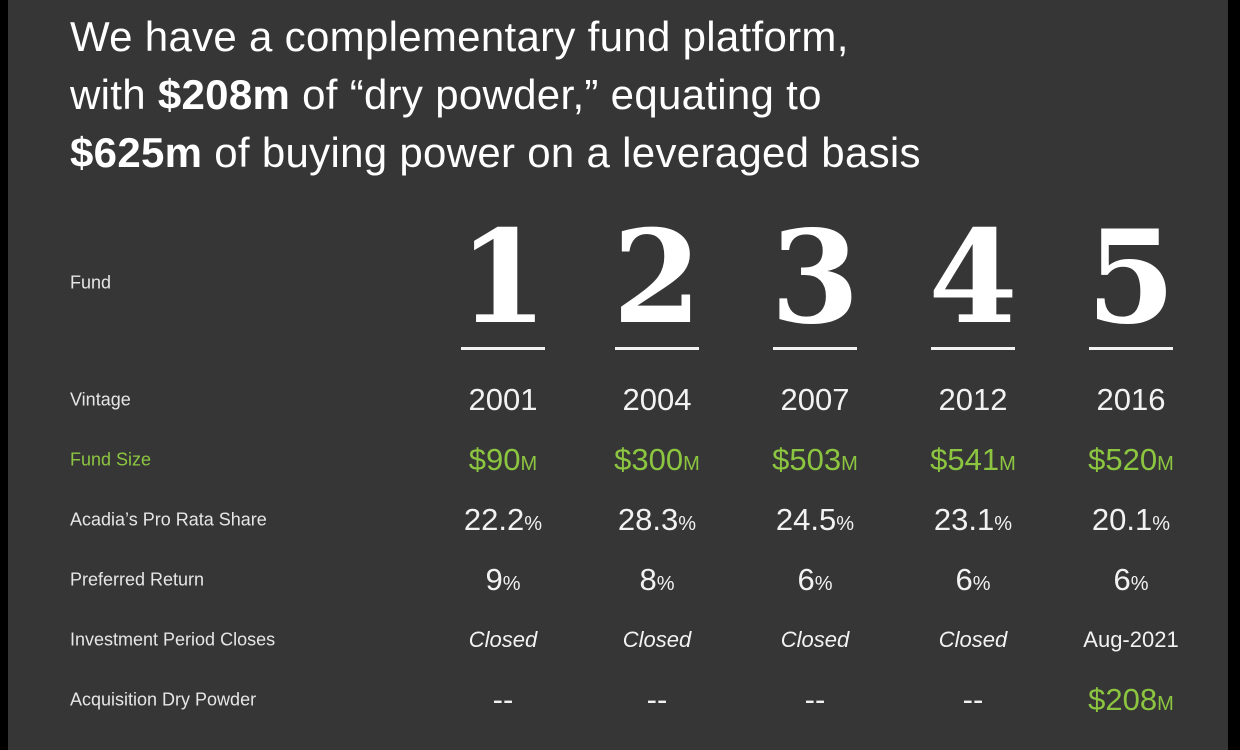  I want to click on fund-number: 1, so click(503, 278).